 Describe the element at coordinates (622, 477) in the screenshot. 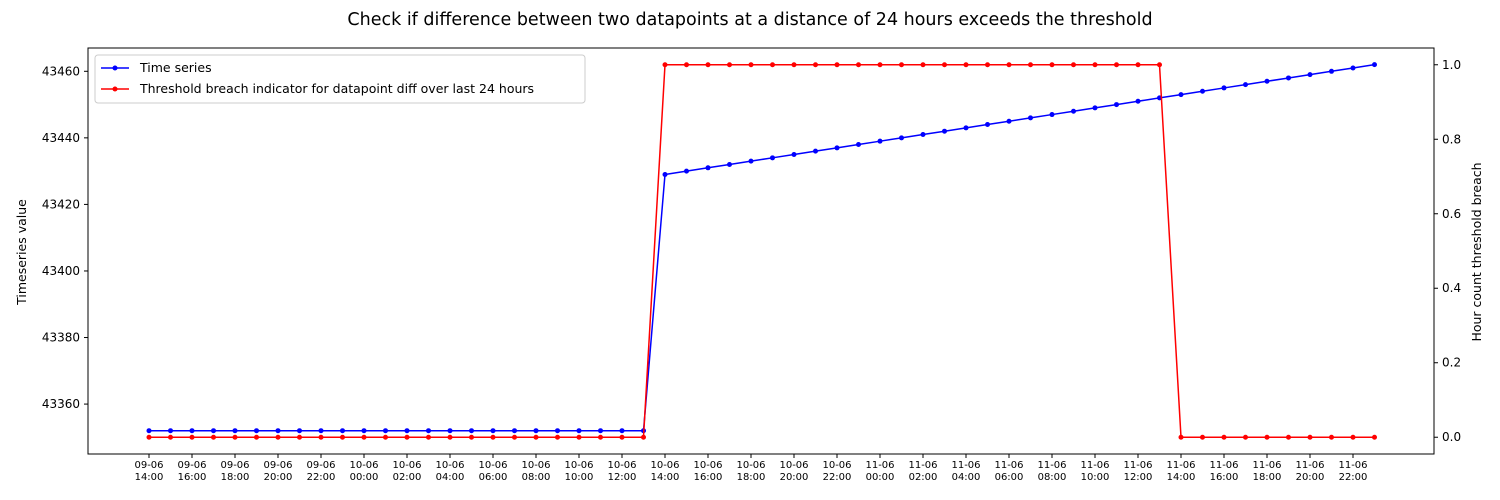

I see `x-tick-time: 12:00` at that location.